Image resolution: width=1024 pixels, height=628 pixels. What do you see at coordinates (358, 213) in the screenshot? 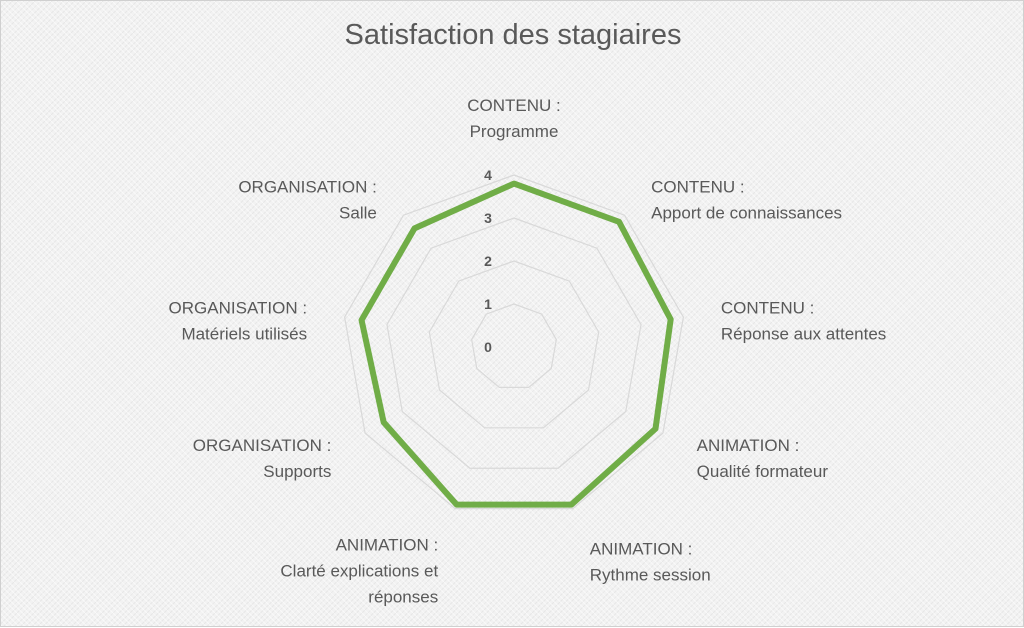
I see `category-label: Salle` at bounding box center [358, 213].